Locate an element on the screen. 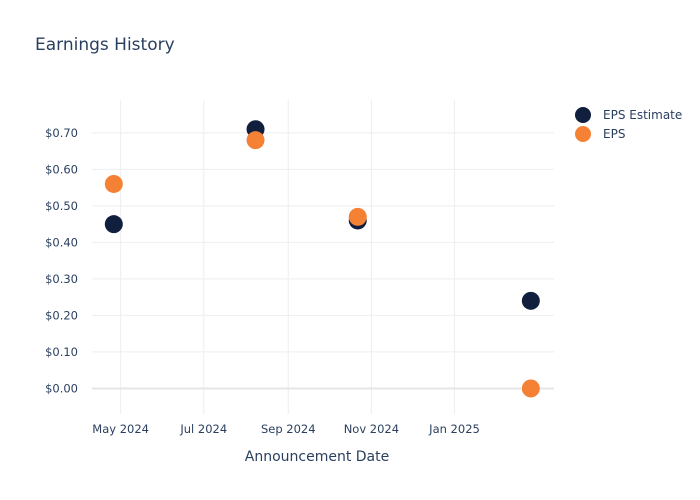  y-tick-label: $0.70 is located at coordinates (61, 133).